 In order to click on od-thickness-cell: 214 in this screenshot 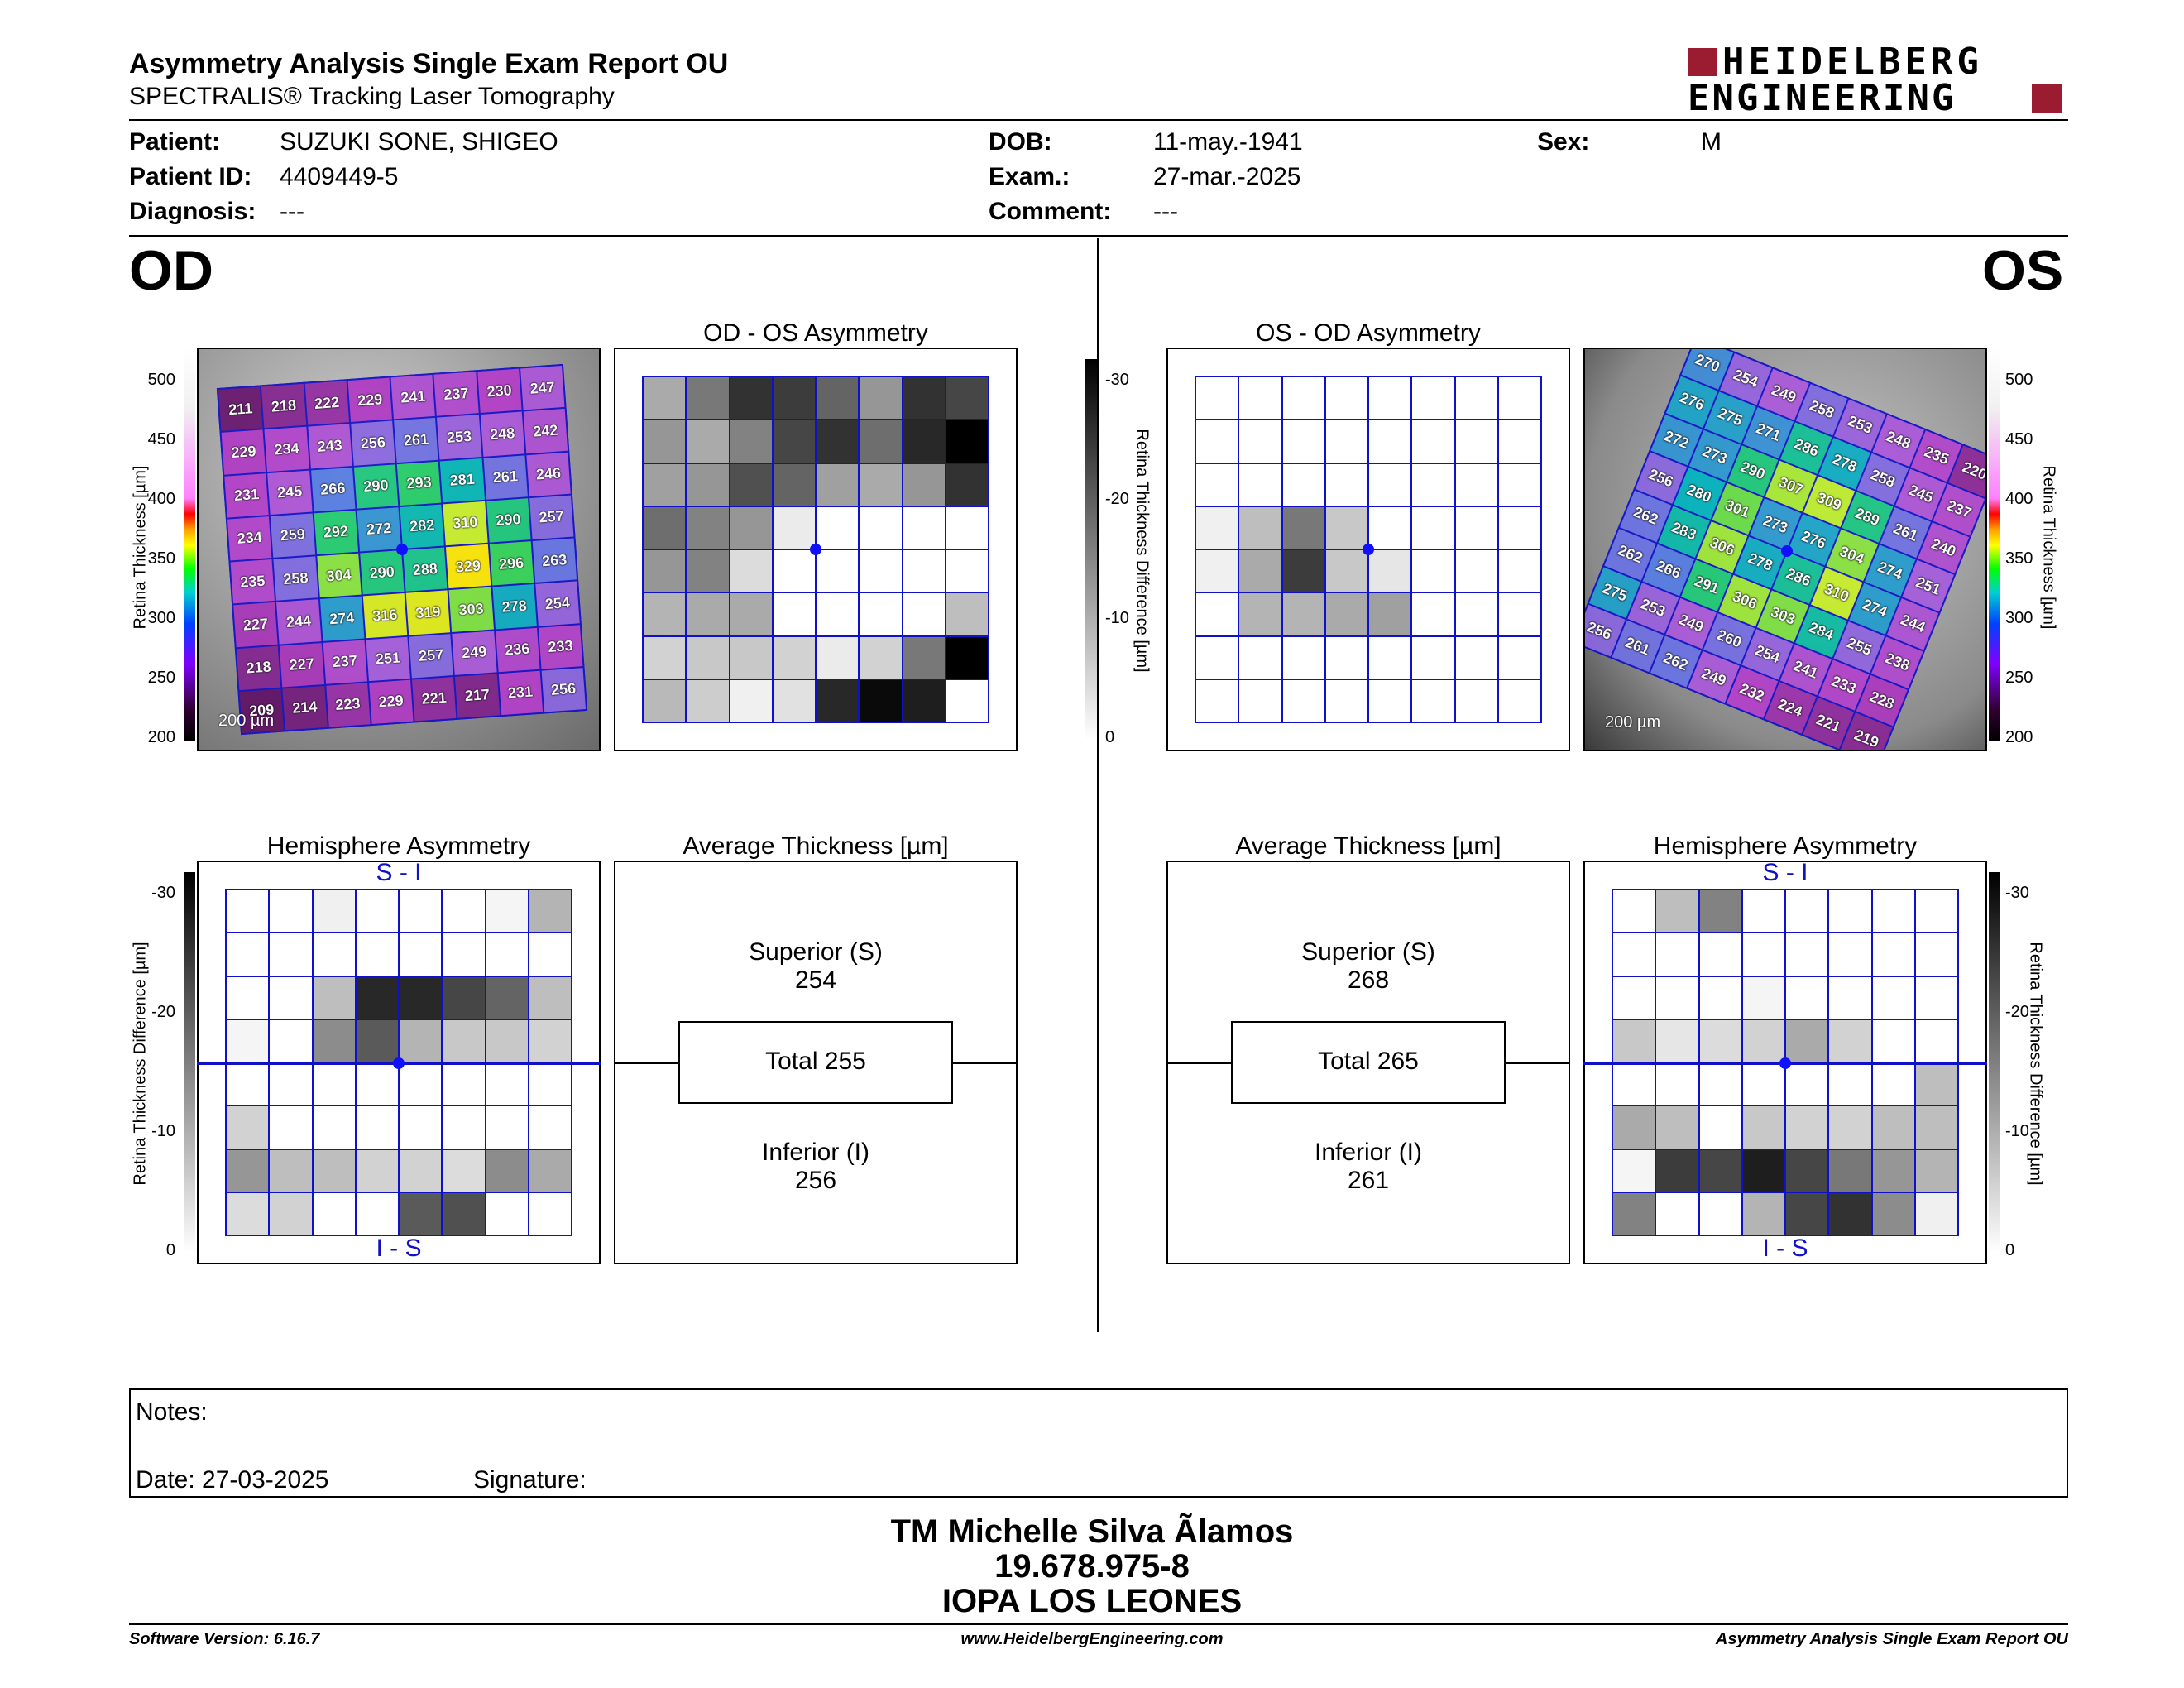, I will do `click(305, 708)`.